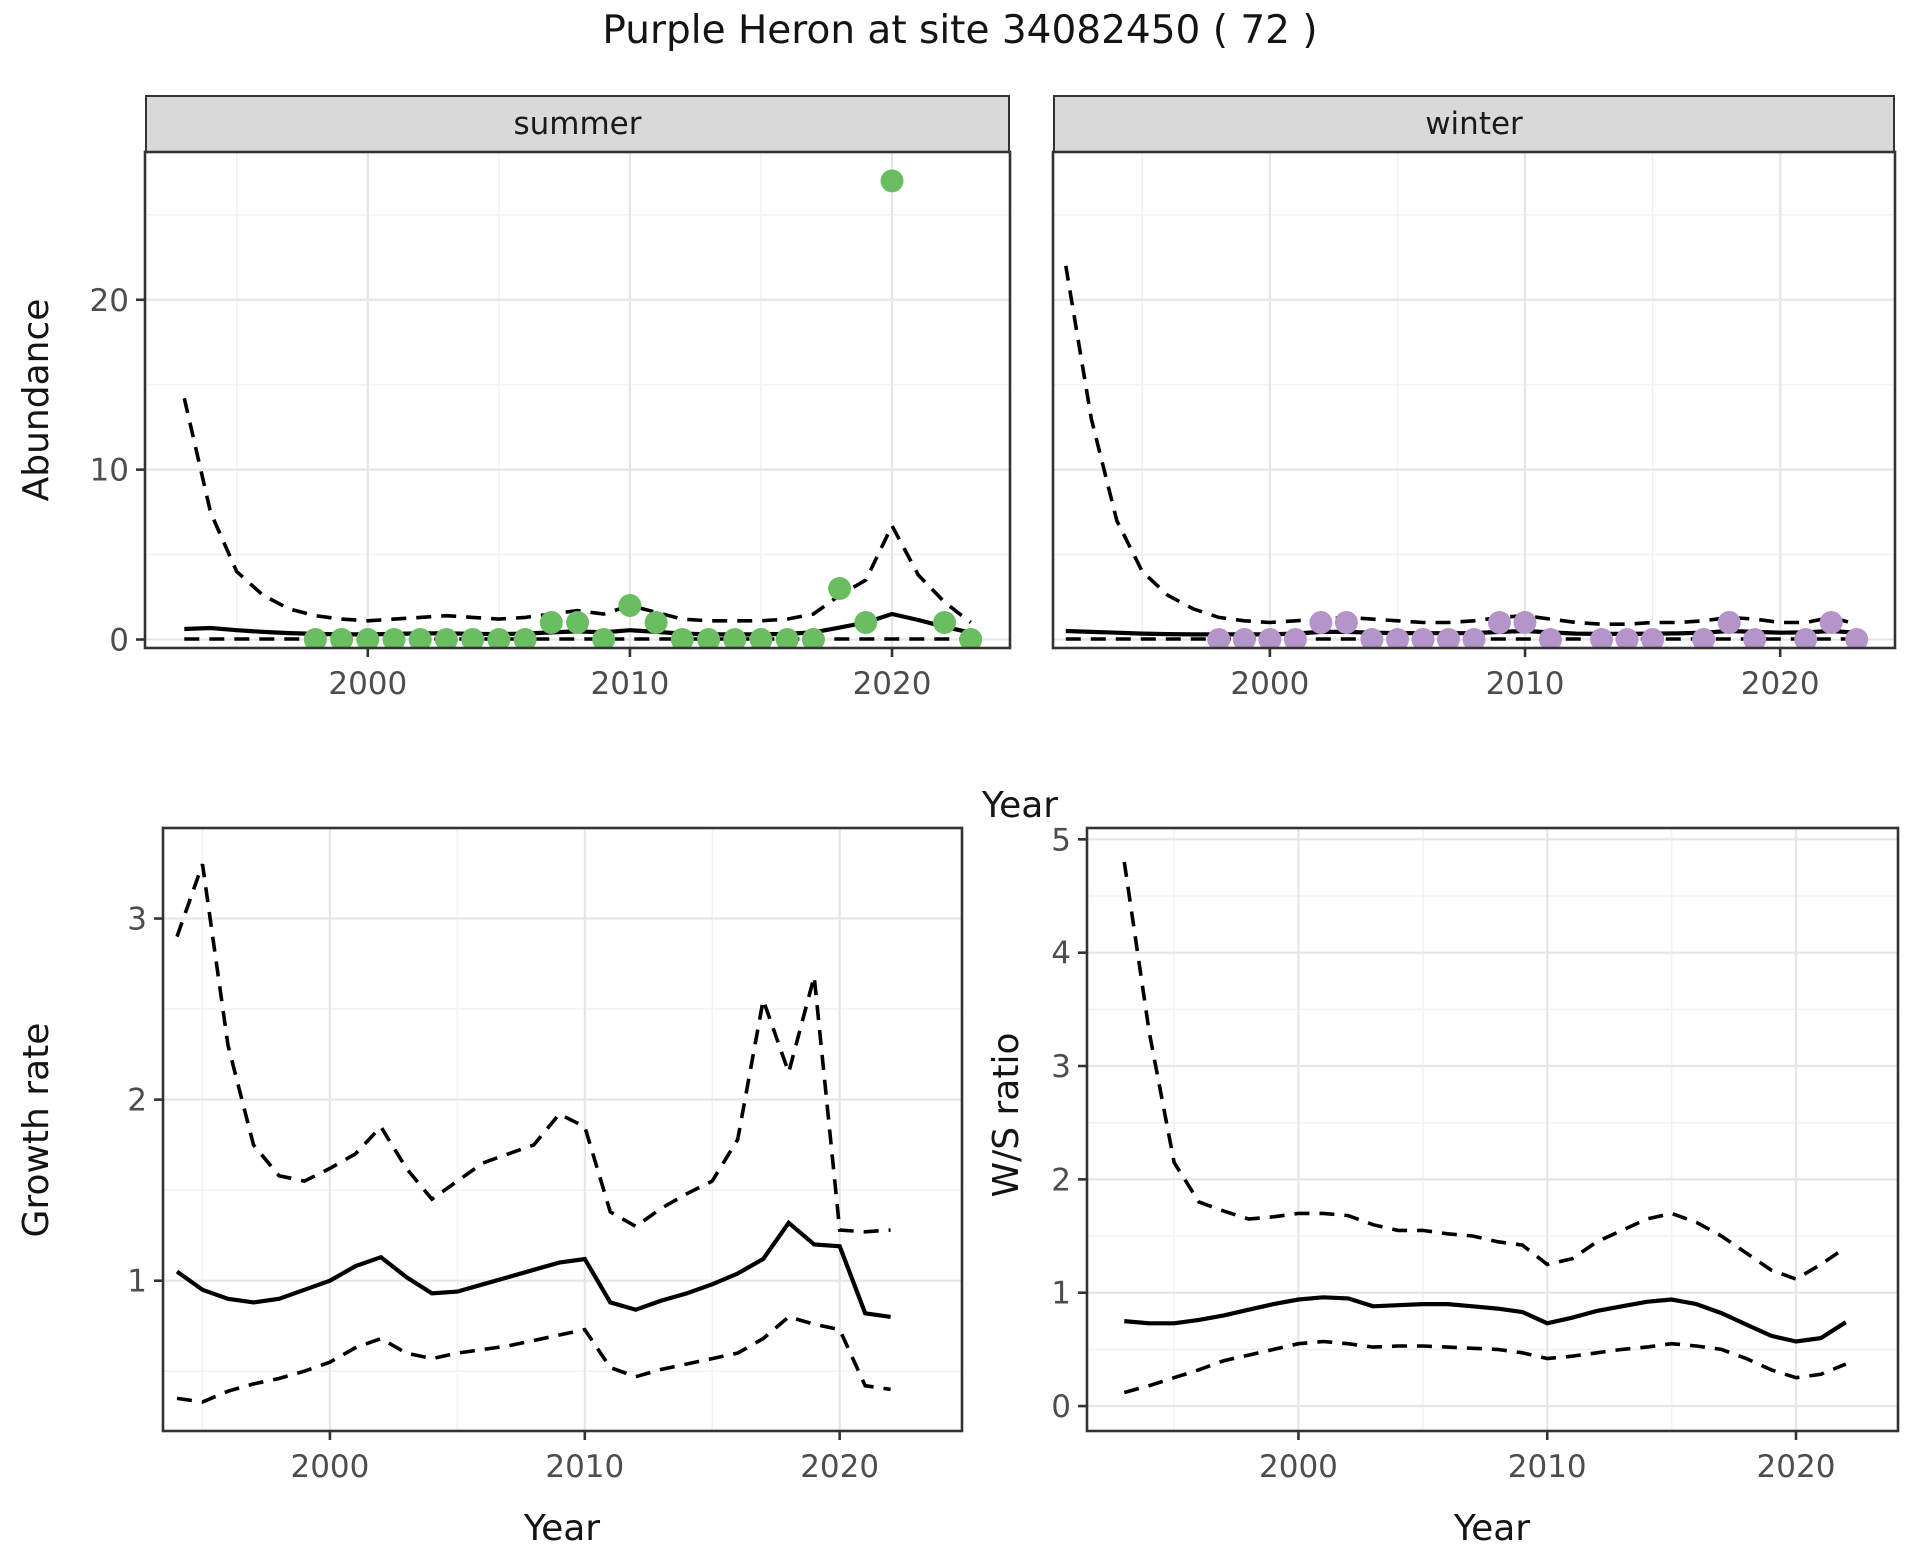 This screenshot has height=1560, width=1920. Describe the element at coordinates (1484, 1128) in the screenshot. I see `ws-ratio-panel-series` at that location.